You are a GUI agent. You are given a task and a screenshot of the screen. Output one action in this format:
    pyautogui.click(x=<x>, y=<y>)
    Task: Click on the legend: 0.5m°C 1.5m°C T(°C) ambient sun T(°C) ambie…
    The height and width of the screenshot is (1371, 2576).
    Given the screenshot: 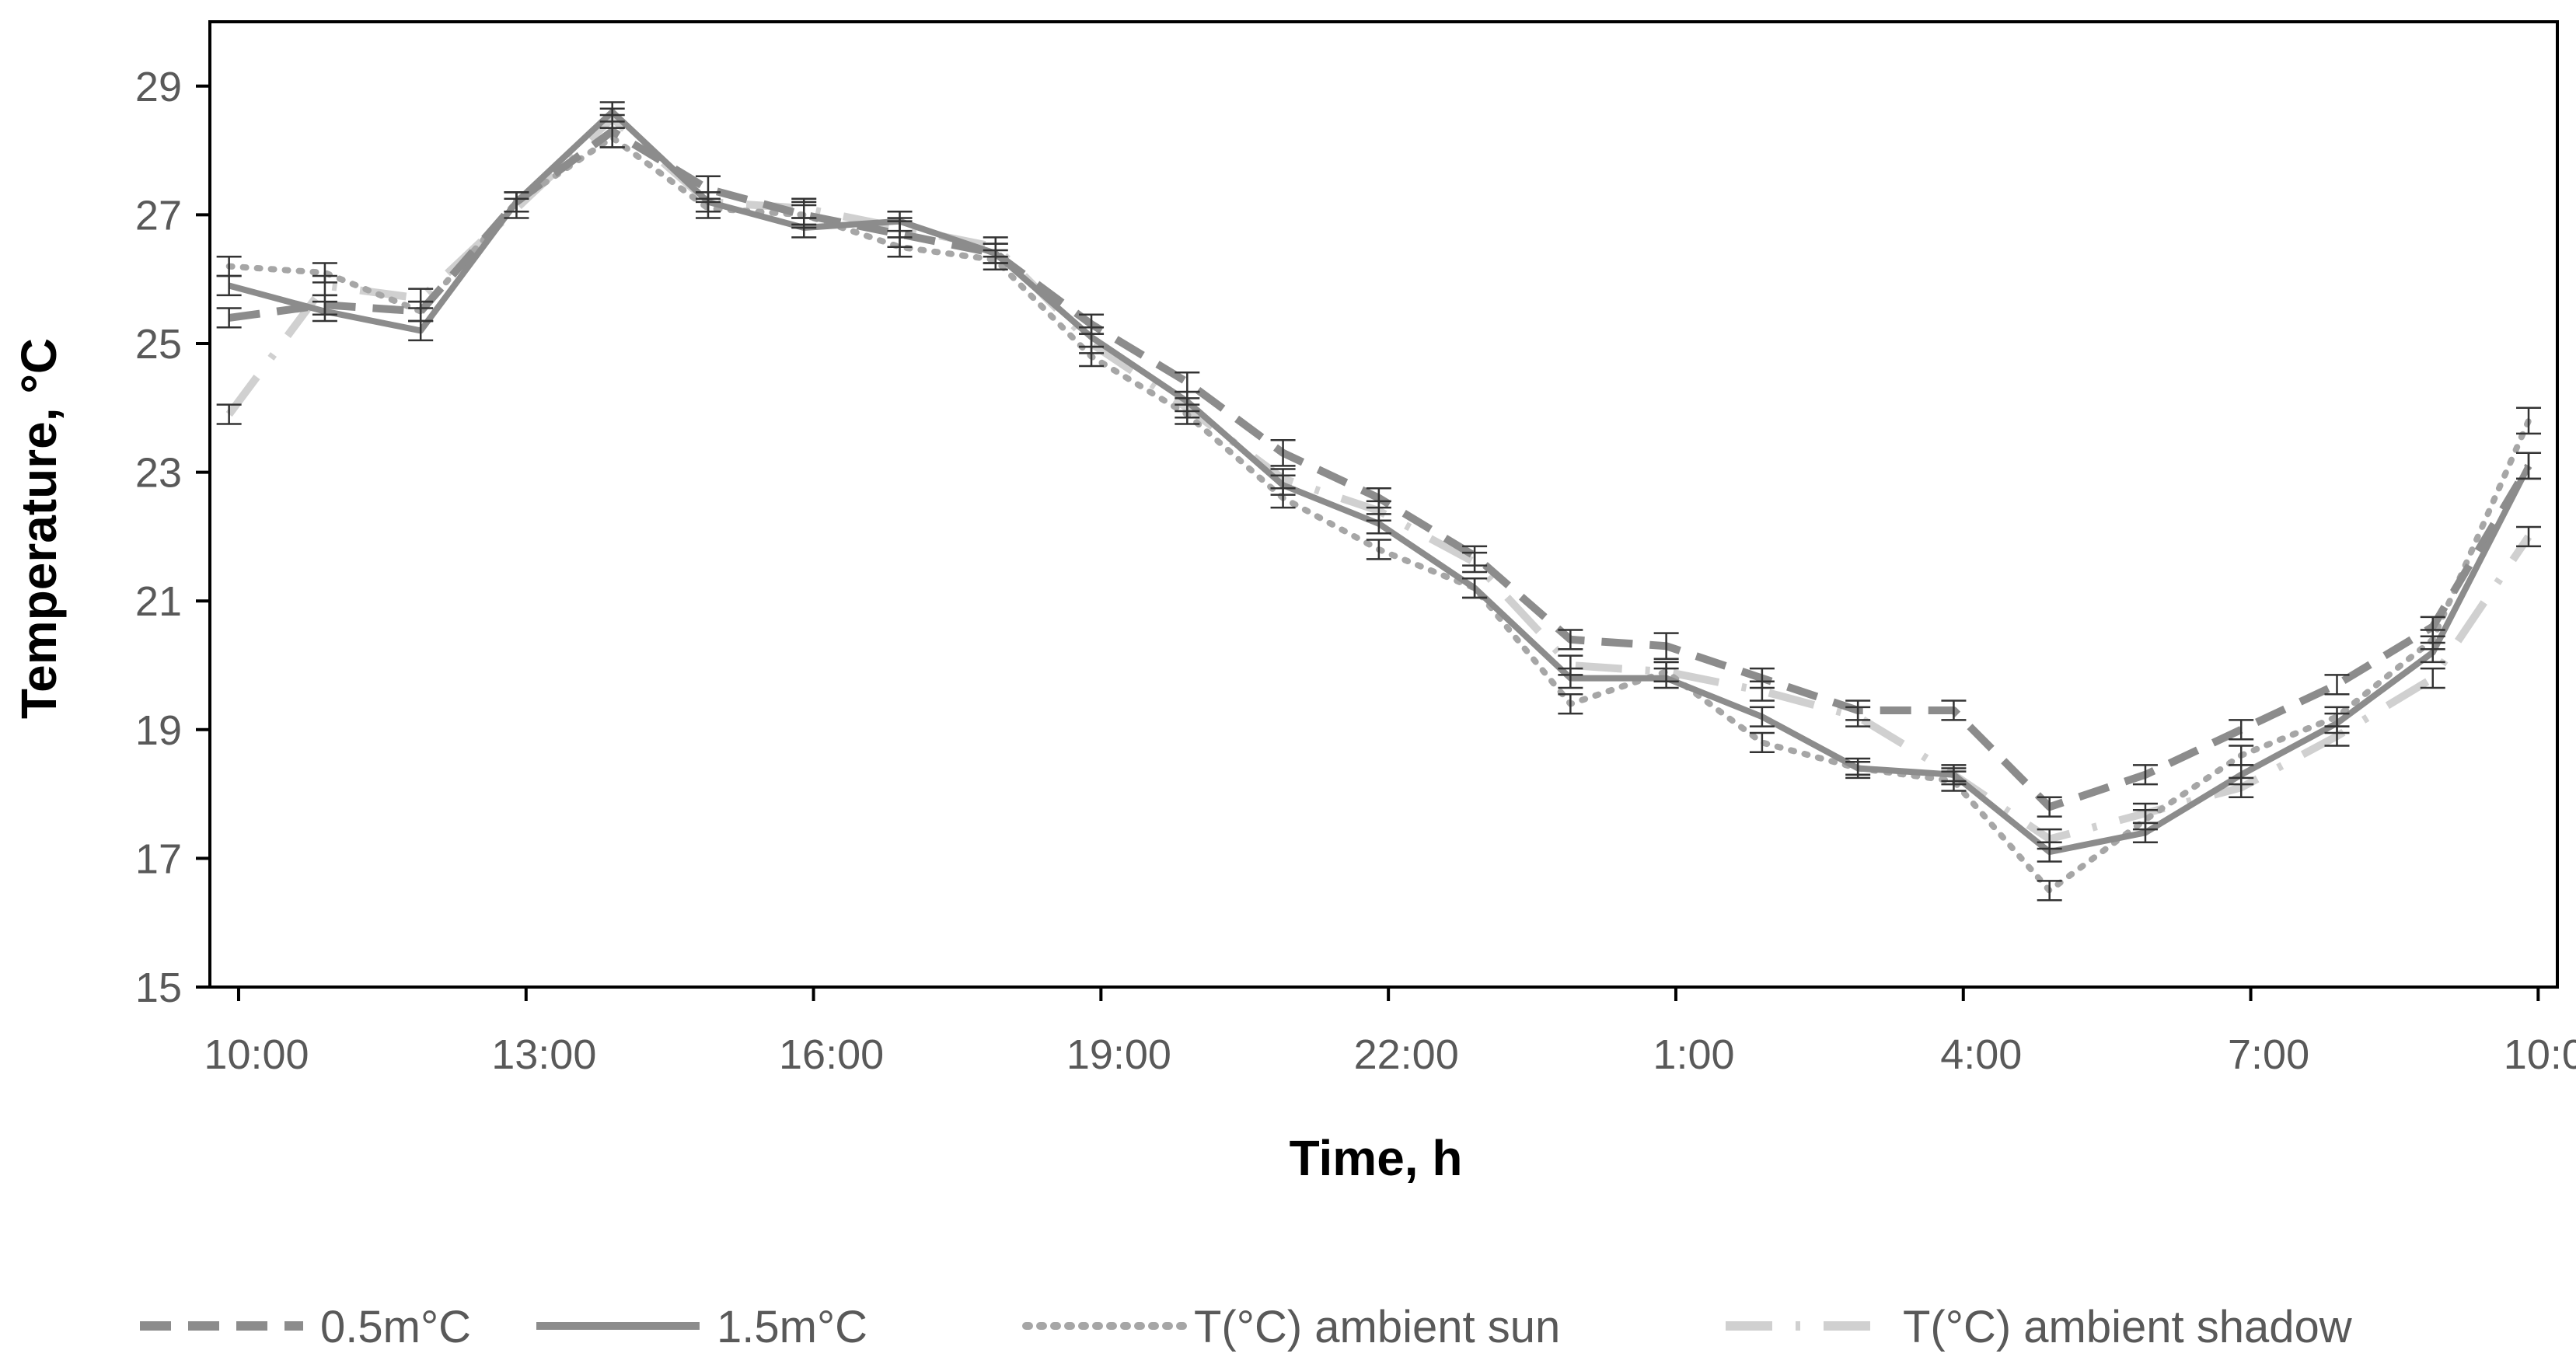 What is the action you would take?
    pyautogui.click(x=1247, y=1327)
    